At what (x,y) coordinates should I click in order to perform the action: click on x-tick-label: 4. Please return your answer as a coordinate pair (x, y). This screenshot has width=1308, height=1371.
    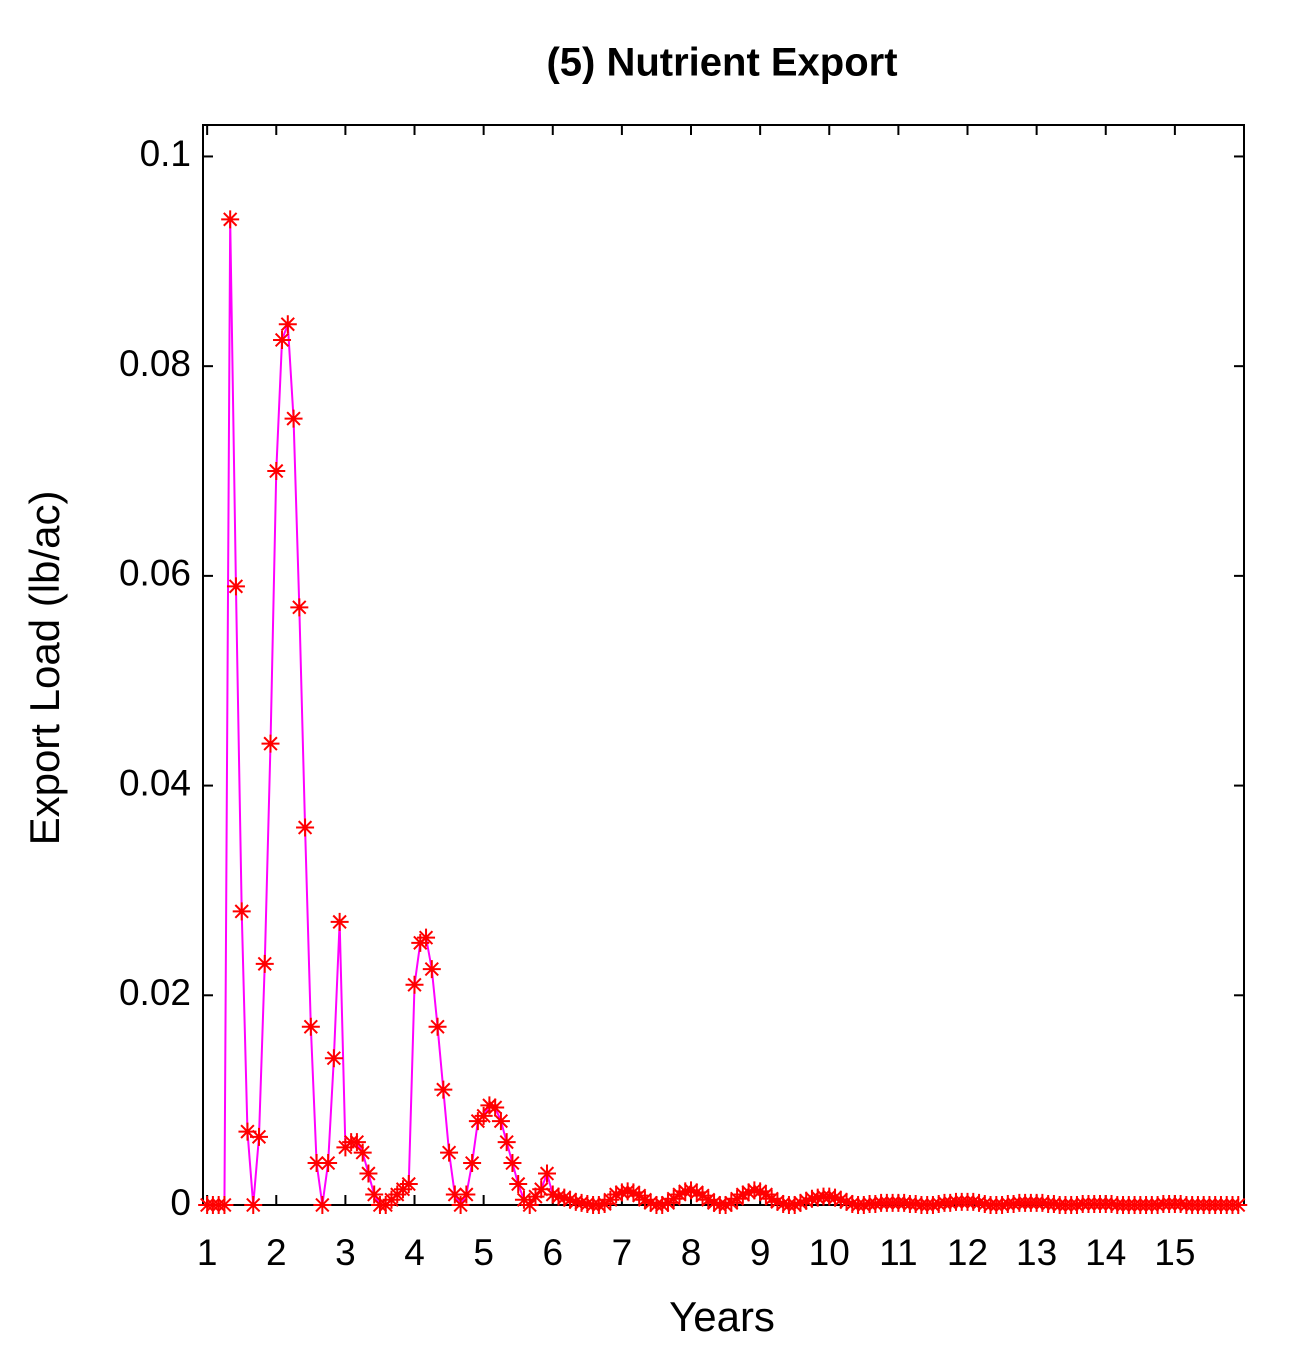
    Looking at the image, I should click on (414, 1252).